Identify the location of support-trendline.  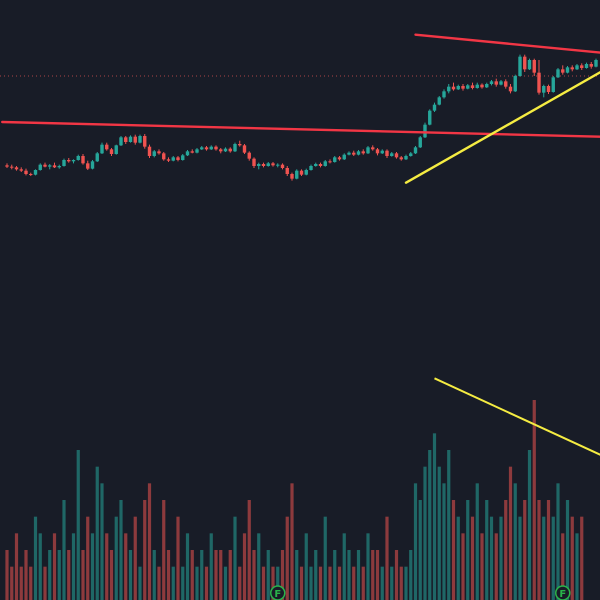
(502, 127).